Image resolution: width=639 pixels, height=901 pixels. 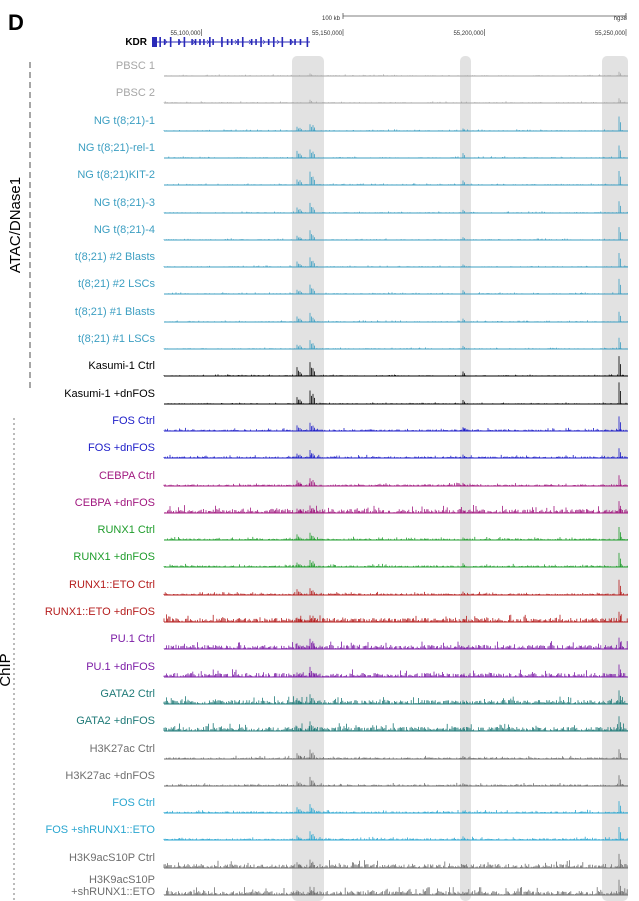 I want to click on assembly-label: hg38, so click(x=621, y=19).